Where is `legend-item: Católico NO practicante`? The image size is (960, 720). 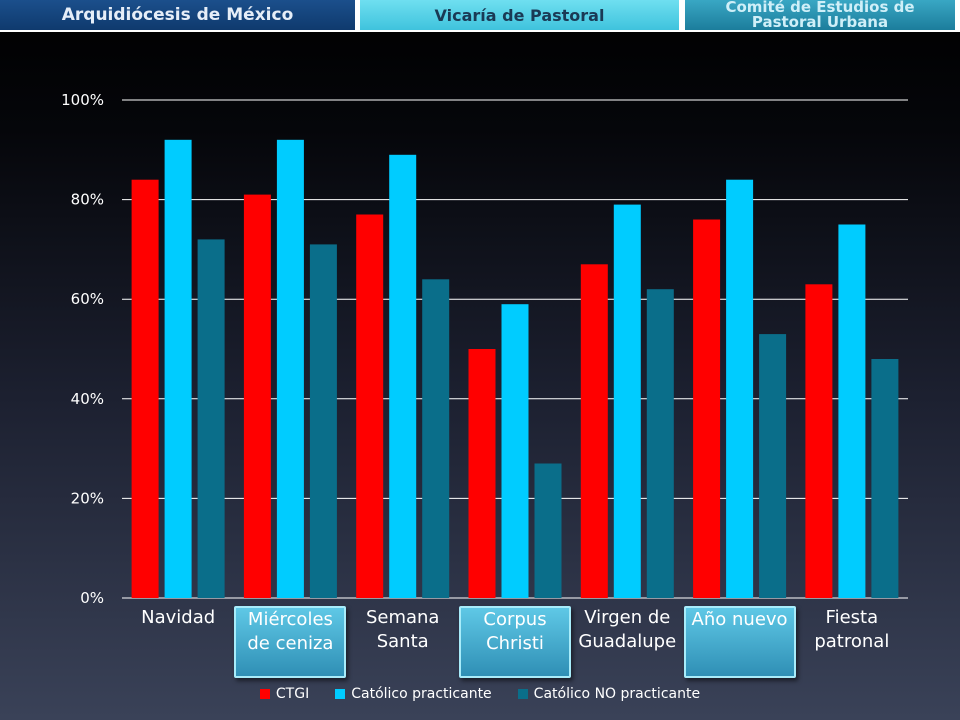 legend-item: Católico NO practicante is located at coordinates (609, 694).